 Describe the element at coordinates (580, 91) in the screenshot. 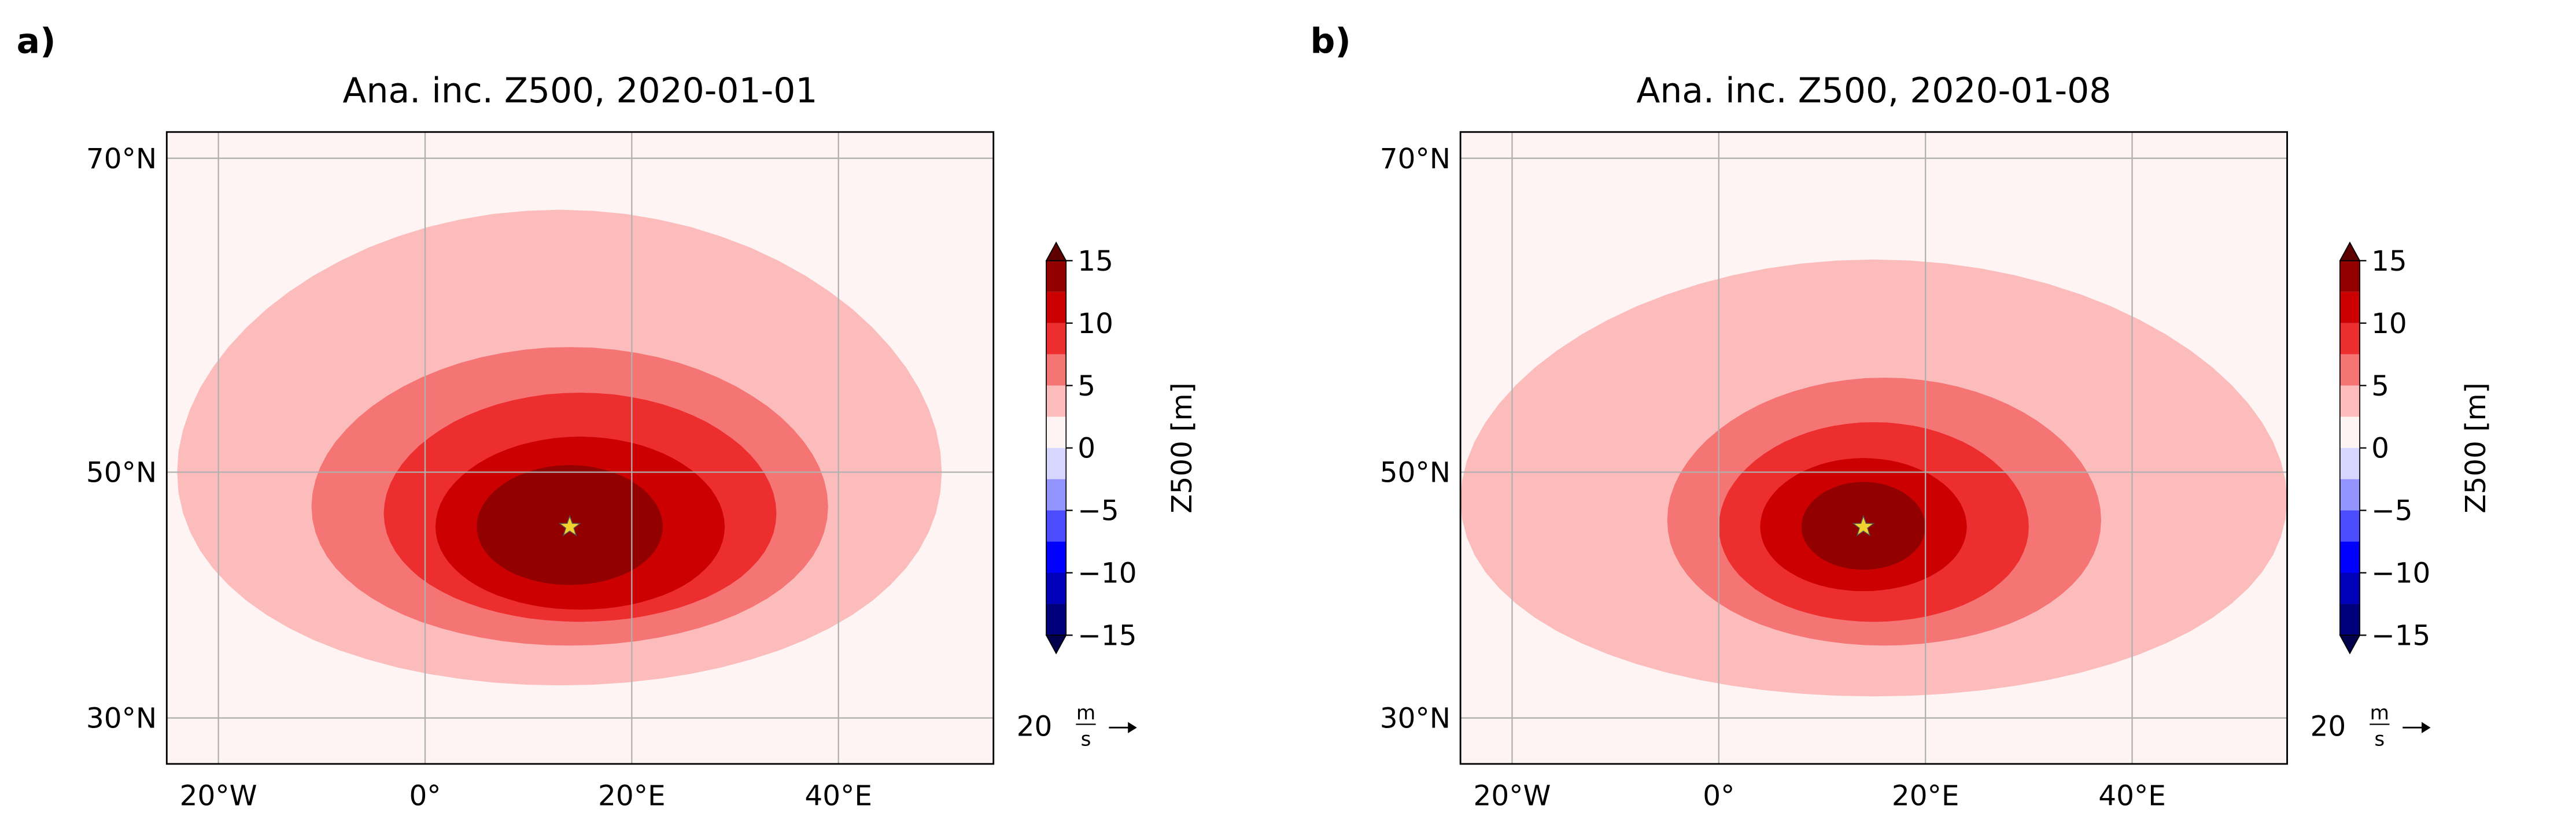

I see `chart-title: Ana. inc. Z500, 2020-01-01` at that location.